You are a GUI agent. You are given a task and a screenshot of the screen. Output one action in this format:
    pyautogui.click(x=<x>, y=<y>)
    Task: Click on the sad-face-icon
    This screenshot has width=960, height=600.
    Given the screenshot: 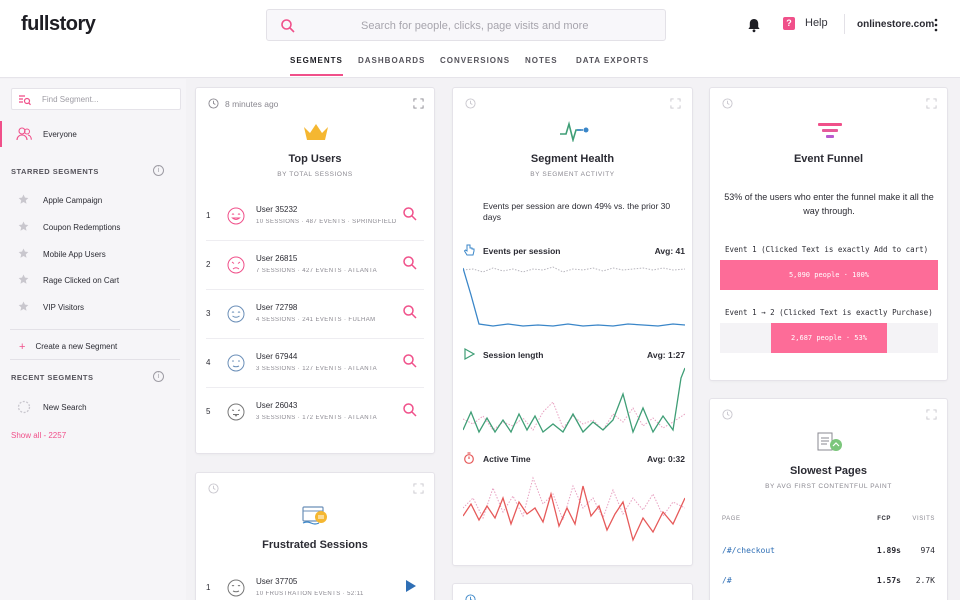 What is the action you would take?
    pyautogui.click(x=236, y=265)
    